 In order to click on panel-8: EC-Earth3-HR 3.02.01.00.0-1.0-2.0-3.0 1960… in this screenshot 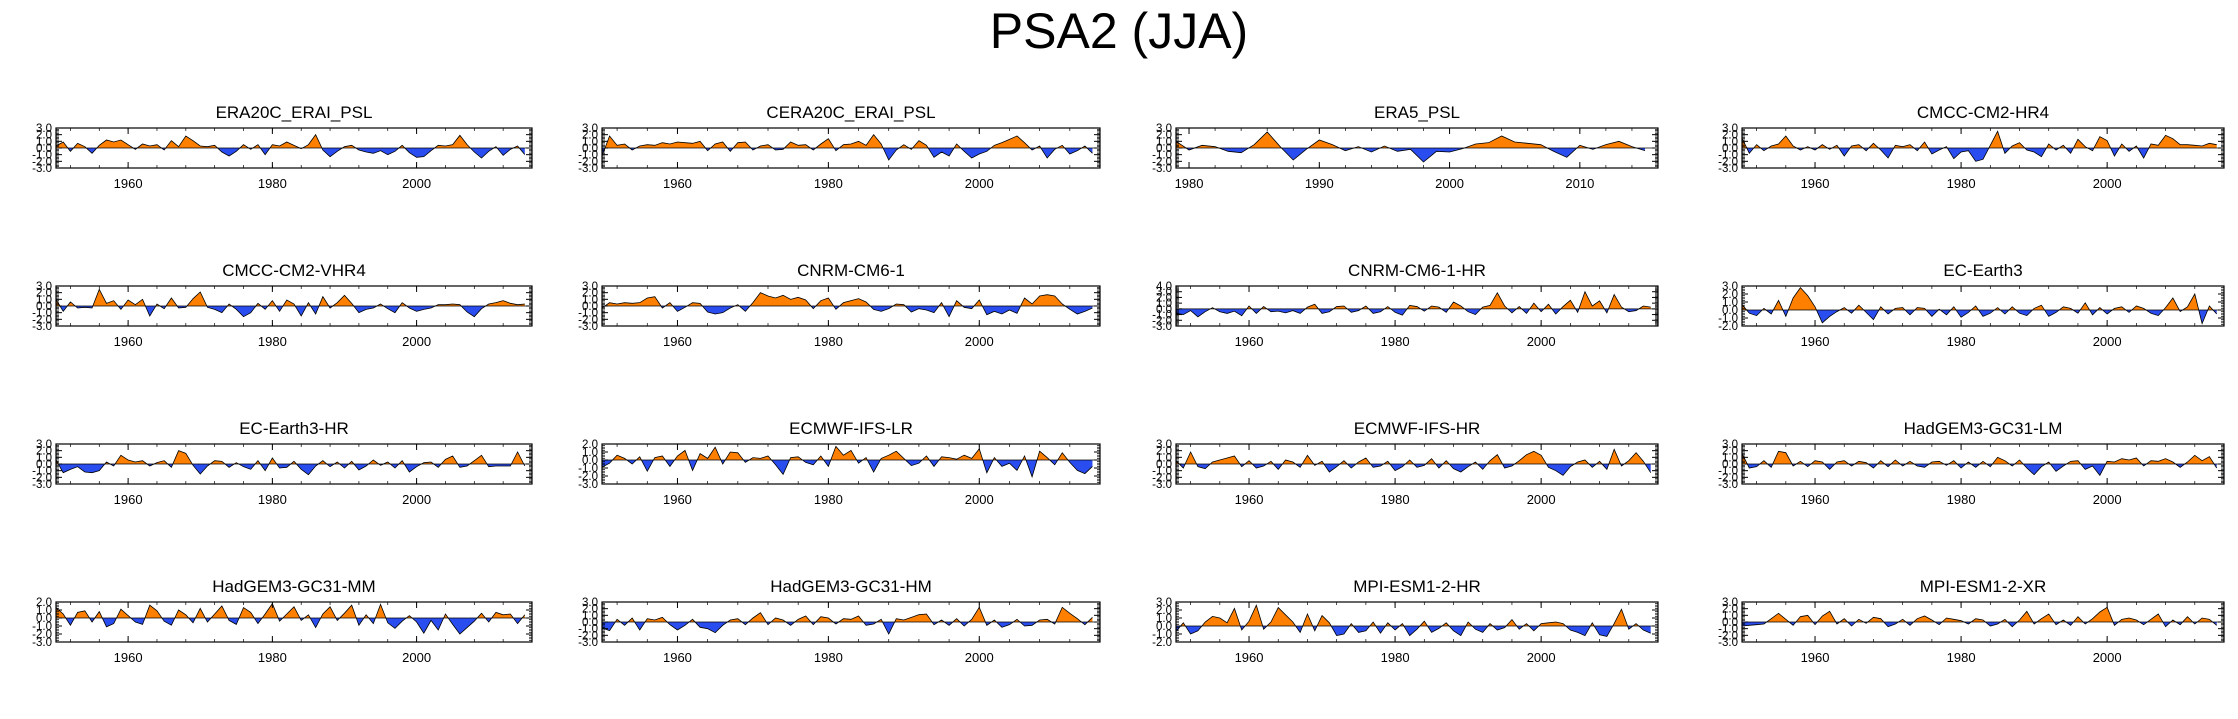, I will do `click(282, 463)`.